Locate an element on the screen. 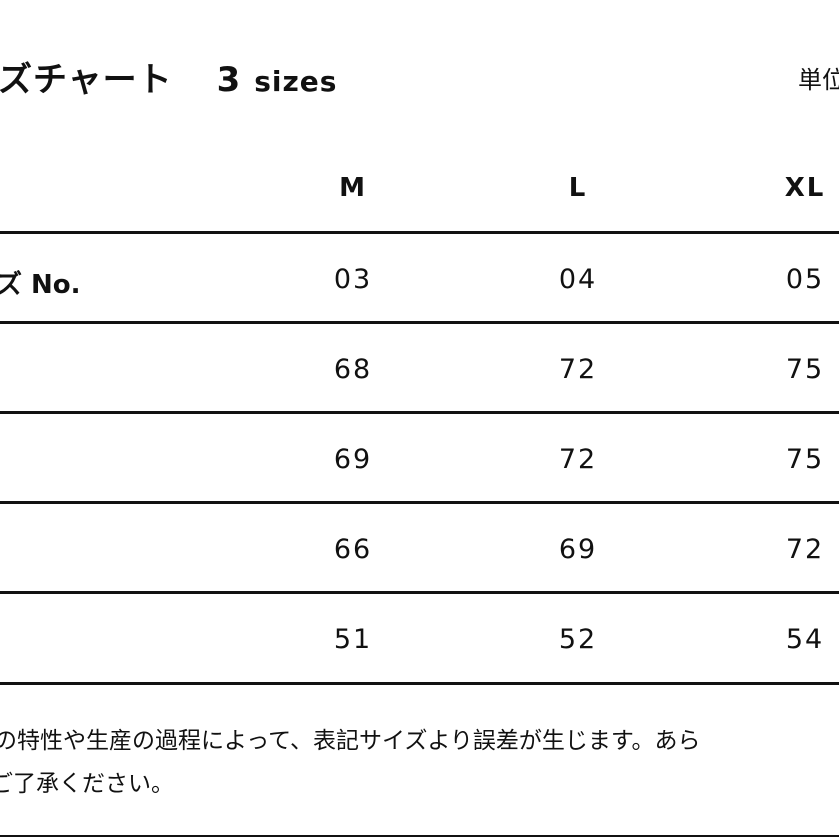  table-cell: 04 is located at coordinates (578, 279).